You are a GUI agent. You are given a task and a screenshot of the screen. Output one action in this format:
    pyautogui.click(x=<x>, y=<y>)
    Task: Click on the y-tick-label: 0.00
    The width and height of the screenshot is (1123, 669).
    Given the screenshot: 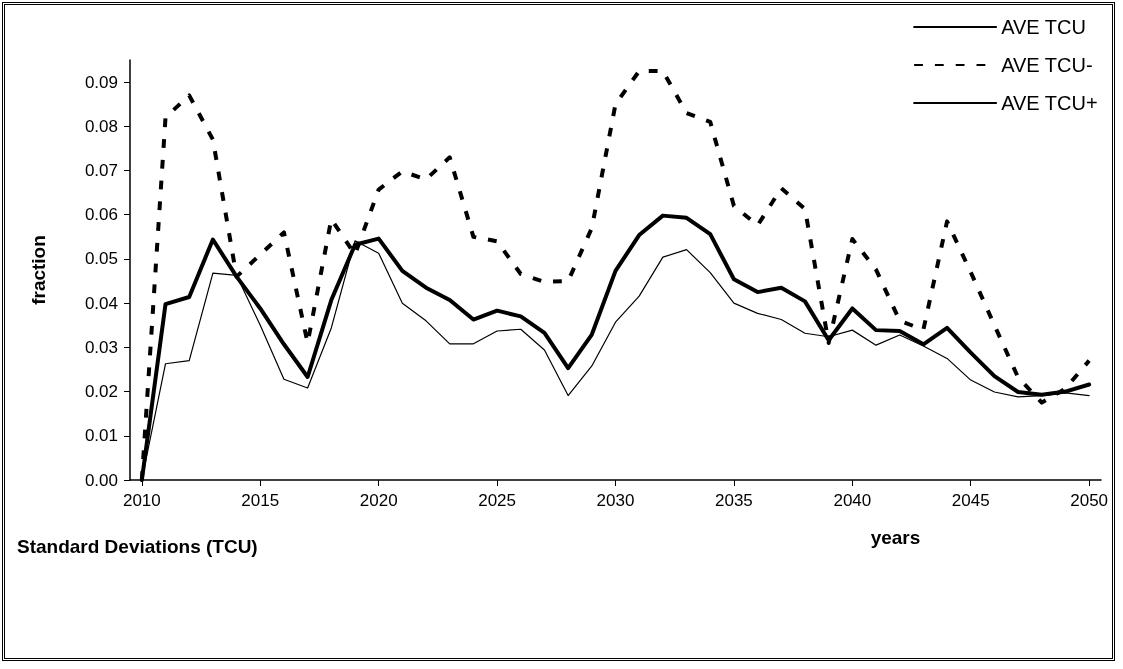 What is the action you would take?
    pyautogui.click(x=101, y=480)
    